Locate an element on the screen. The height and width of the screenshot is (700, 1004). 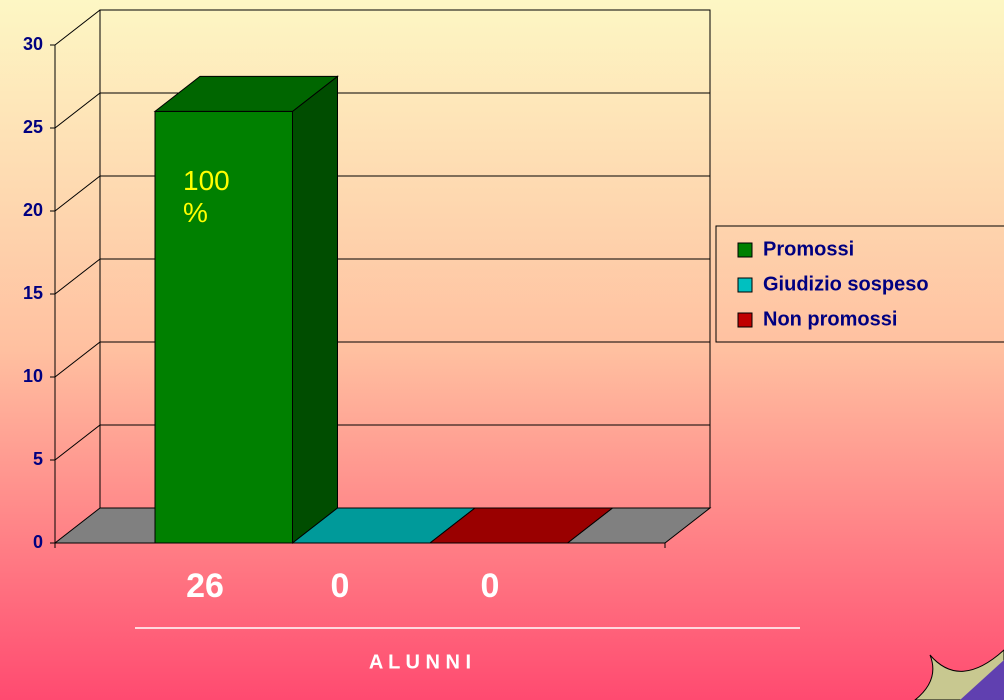
y-tick-label: 25 is located at coordinates (33, 127).